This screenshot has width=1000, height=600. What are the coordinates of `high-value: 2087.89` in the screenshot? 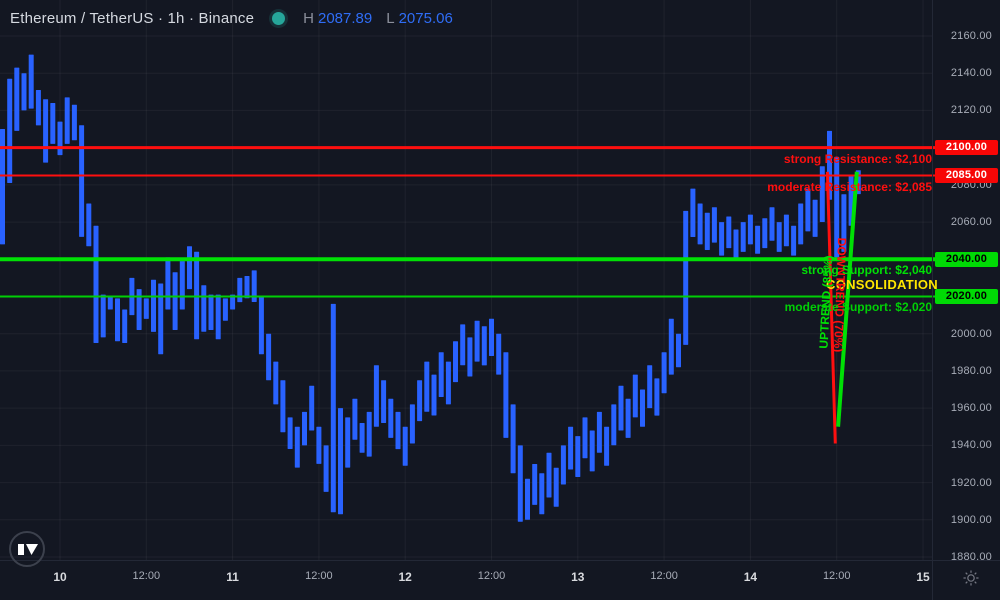 It's located at (345, 18).